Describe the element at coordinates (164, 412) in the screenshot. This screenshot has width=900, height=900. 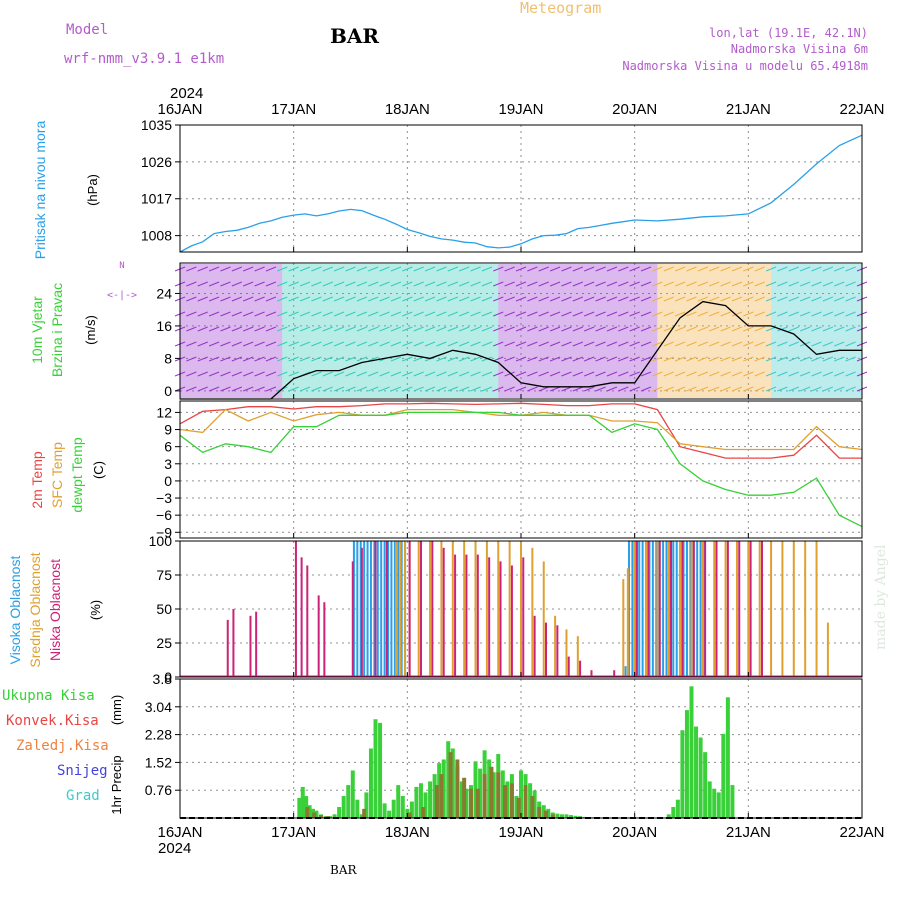
I see `y-tick-label: 12` at that location.